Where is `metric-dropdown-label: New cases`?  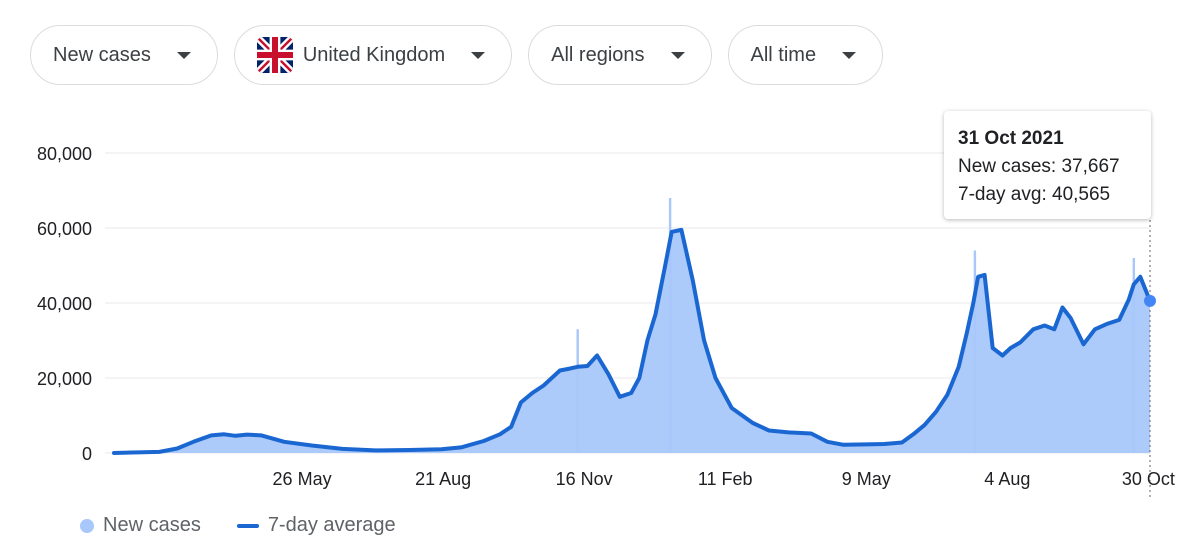
metric-dropdown-label: New cases is located at coordinates (102, 54).